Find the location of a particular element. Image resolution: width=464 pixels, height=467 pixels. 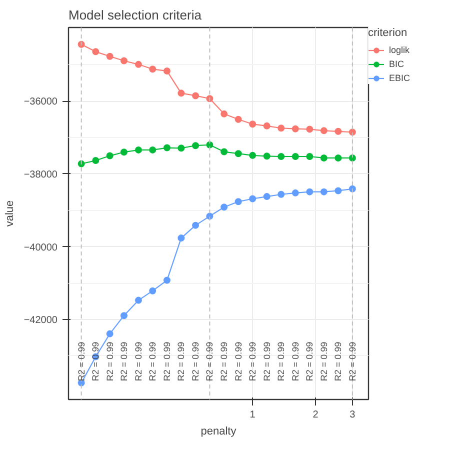

x-tick-label: 2 is located at coordinates (315, 415).